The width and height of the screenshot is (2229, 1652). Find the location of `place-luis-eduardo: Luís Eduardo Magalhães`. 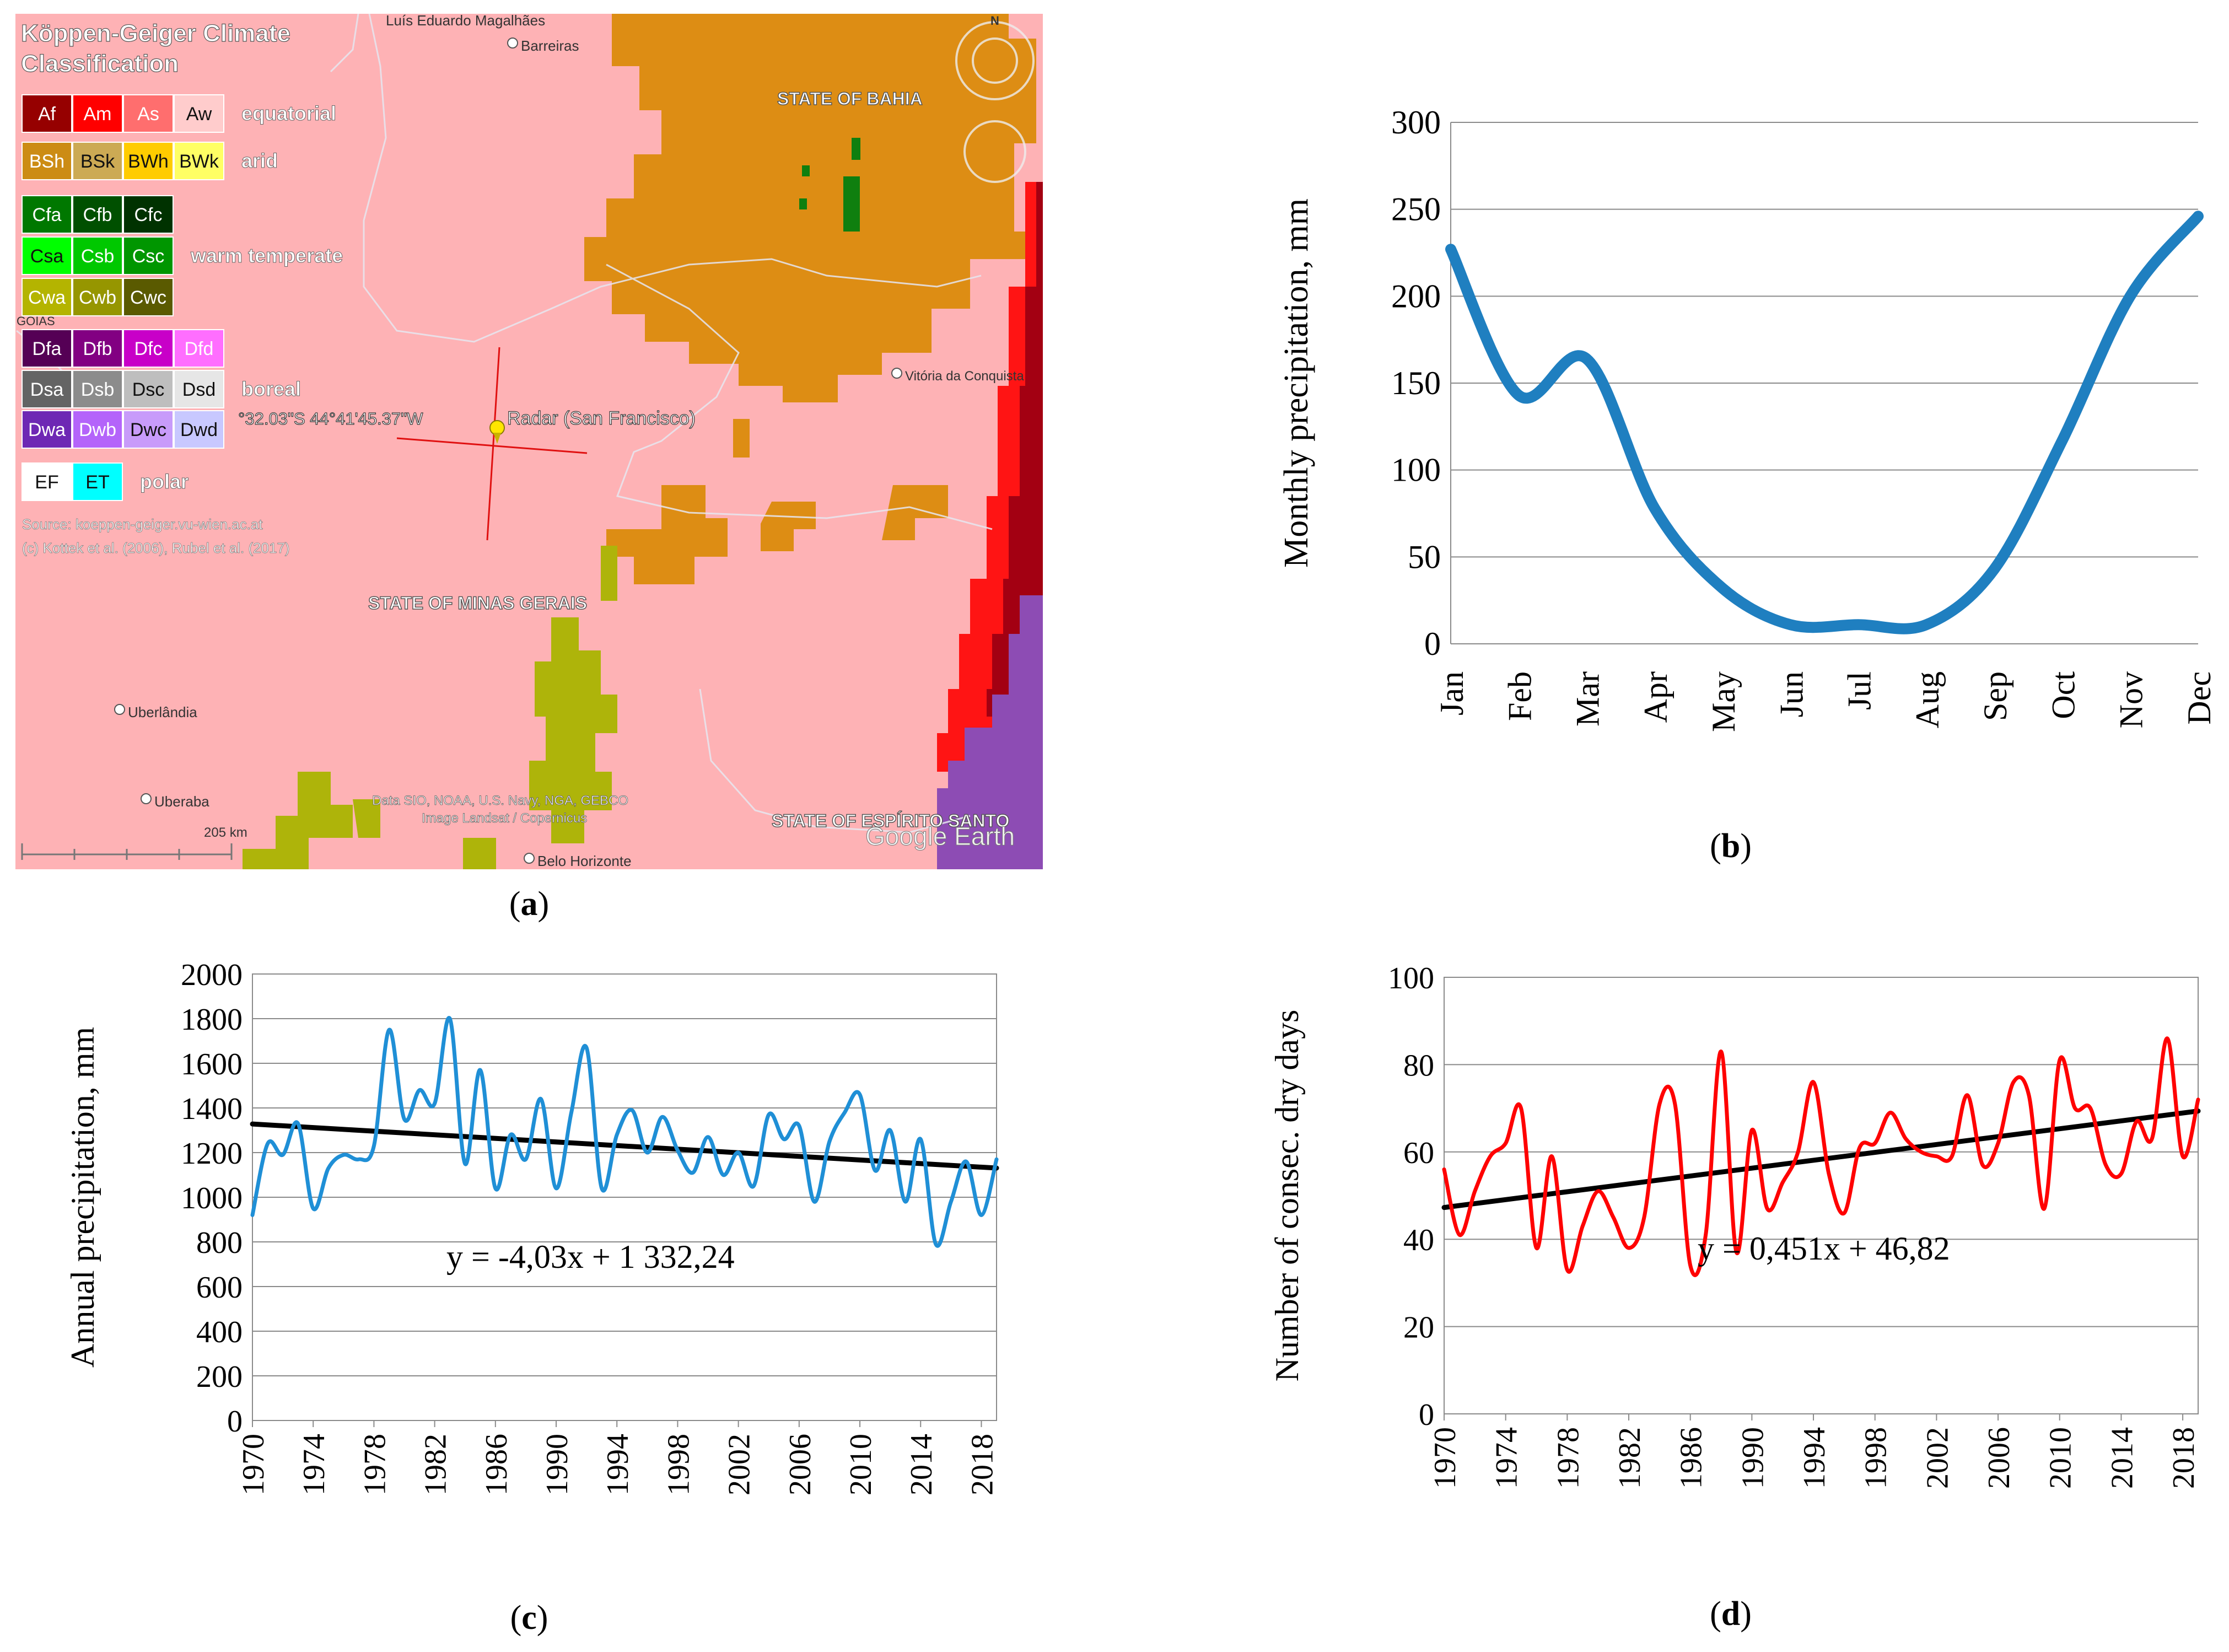

place-luis-eduardo: Luís Eduardo Magalhães is located at coordinates (465, 20).